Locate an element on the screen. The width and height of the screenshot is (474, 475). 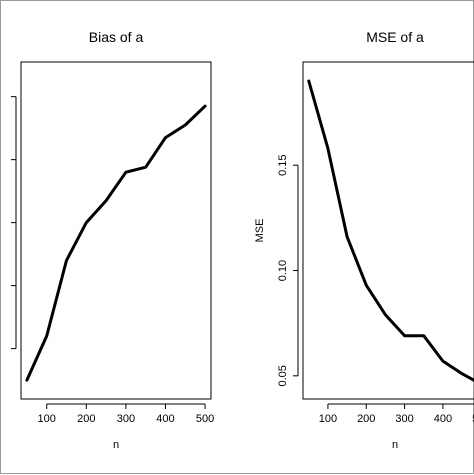
mse-x-tick-label: 500 is located at coordinates (473, 419).